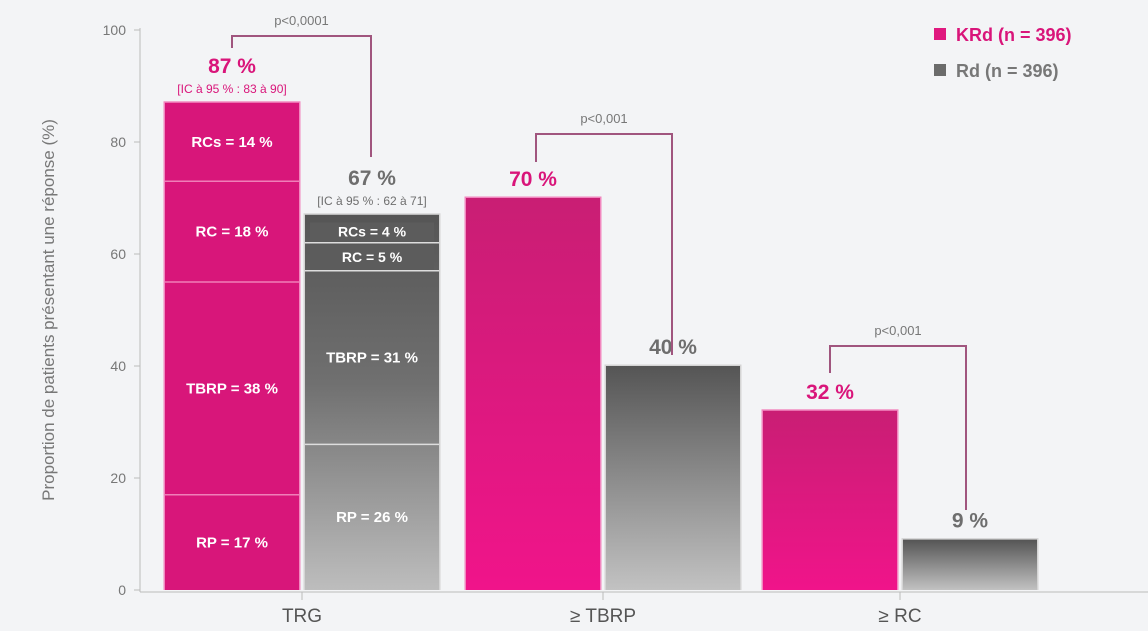  I want to click on legend-label-rd: Rd (n = 396), so click(1007, 71).